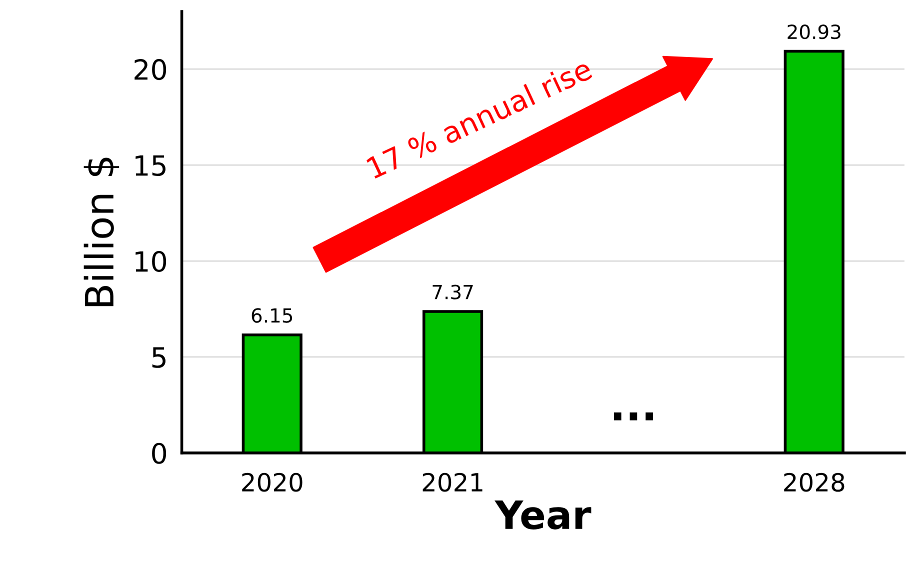 This screenshot has width=909, height=577. What do you see at coordinates (102, 232) in the screenshot?
I see `y-axis-title: Billion $` at bounding box center [102, 232].